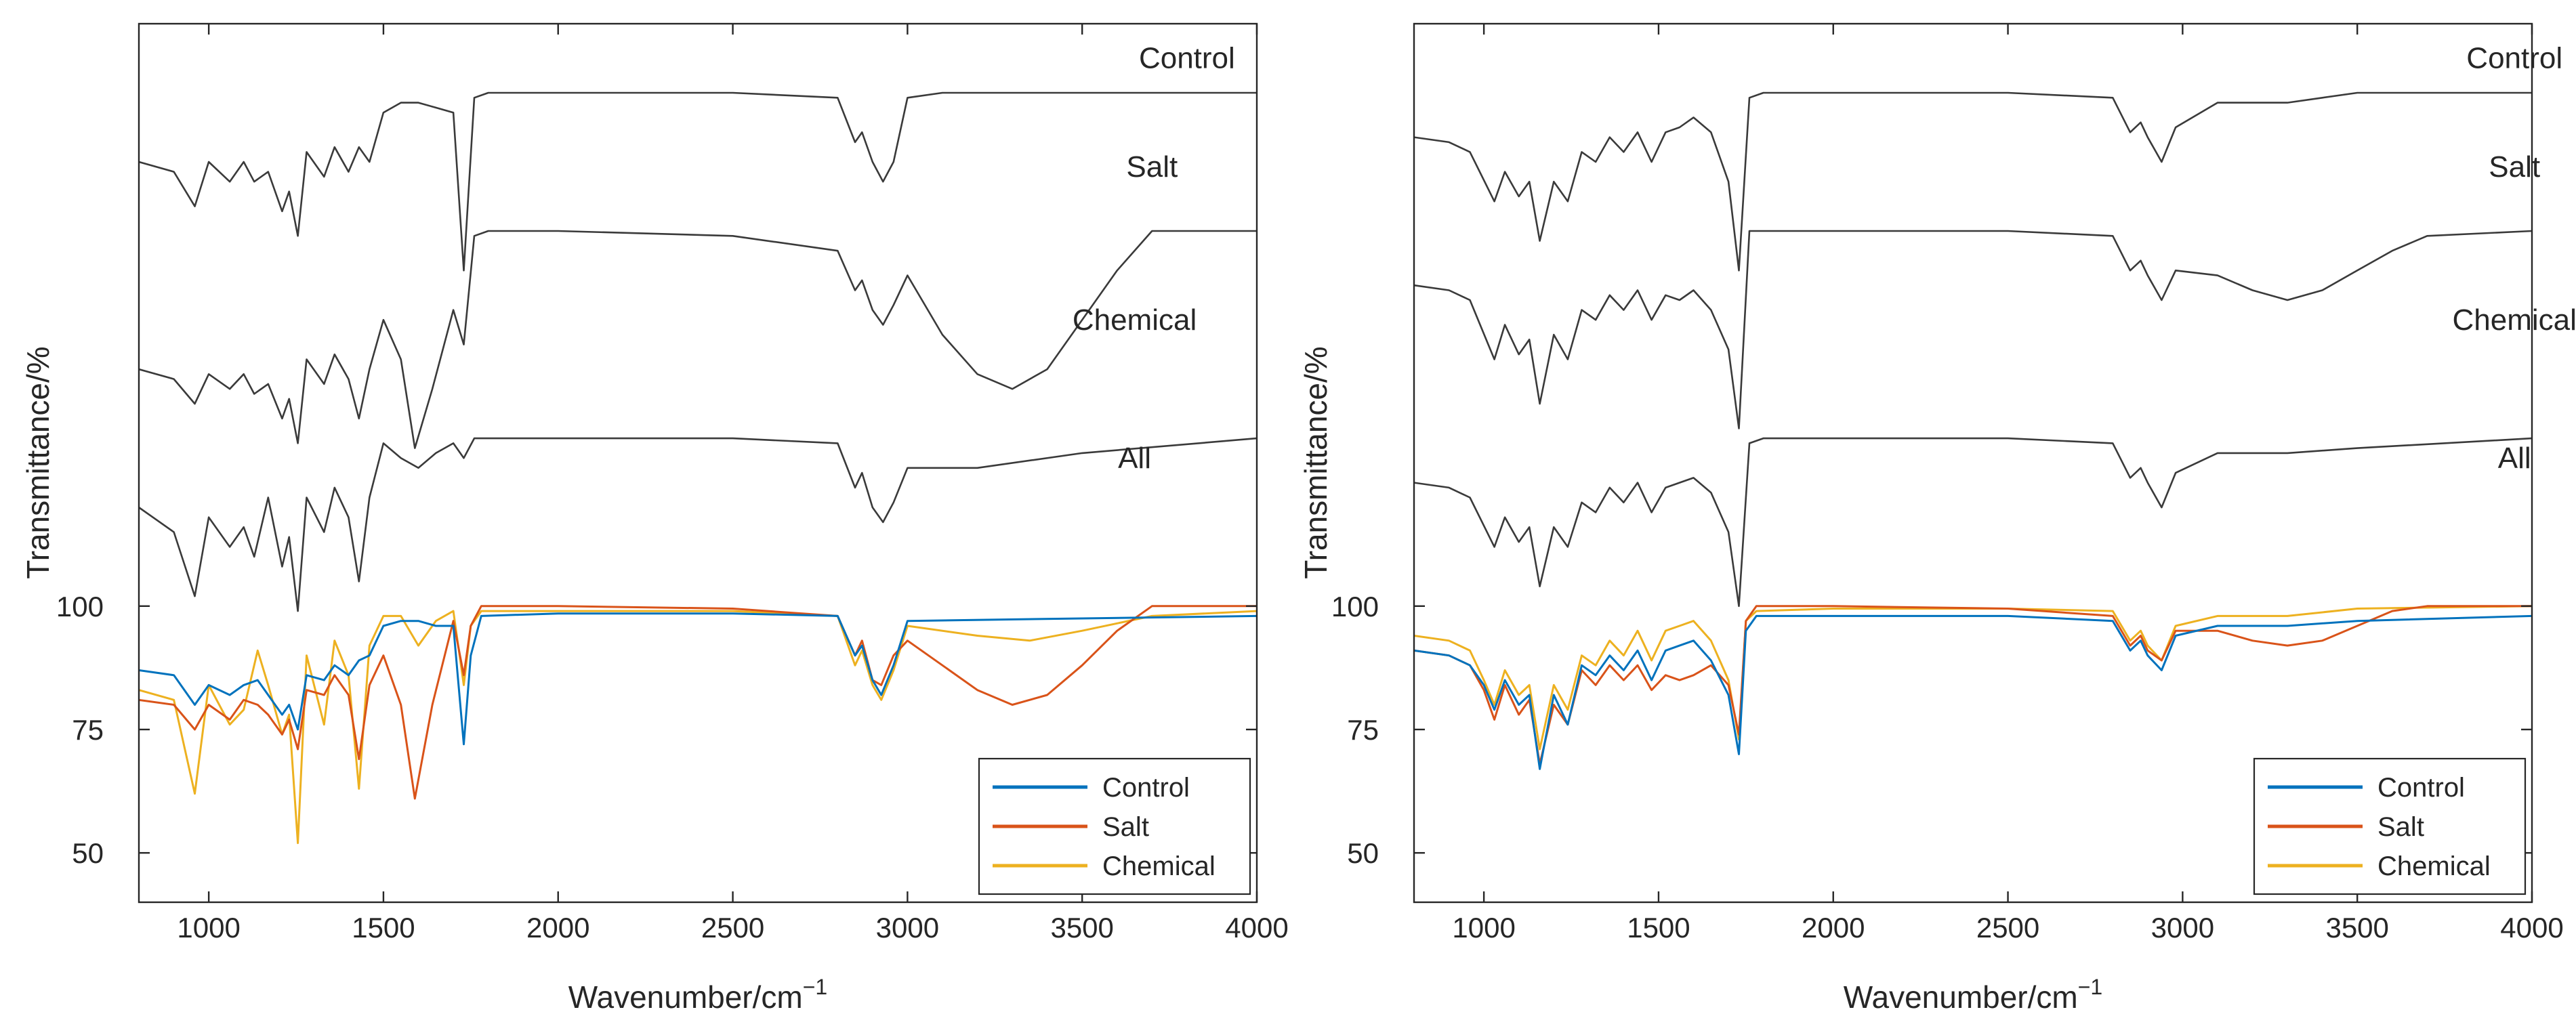 The image size is (2576, 1035). I want to click on right-x-axis-label-sup: −1, so click(2090, 987).